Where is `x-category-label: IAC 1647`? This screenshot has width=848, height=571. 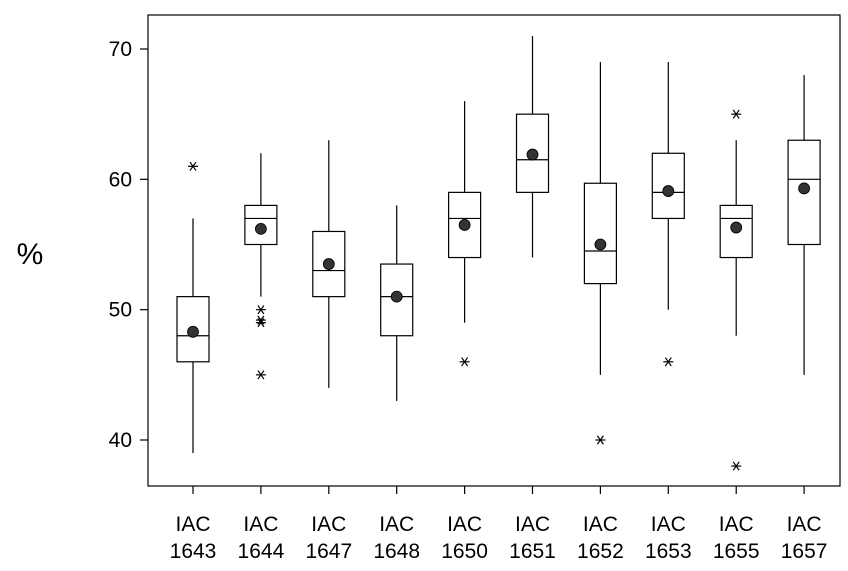
x-category-label: IAC 1647 is located at coordinates (328, 538).